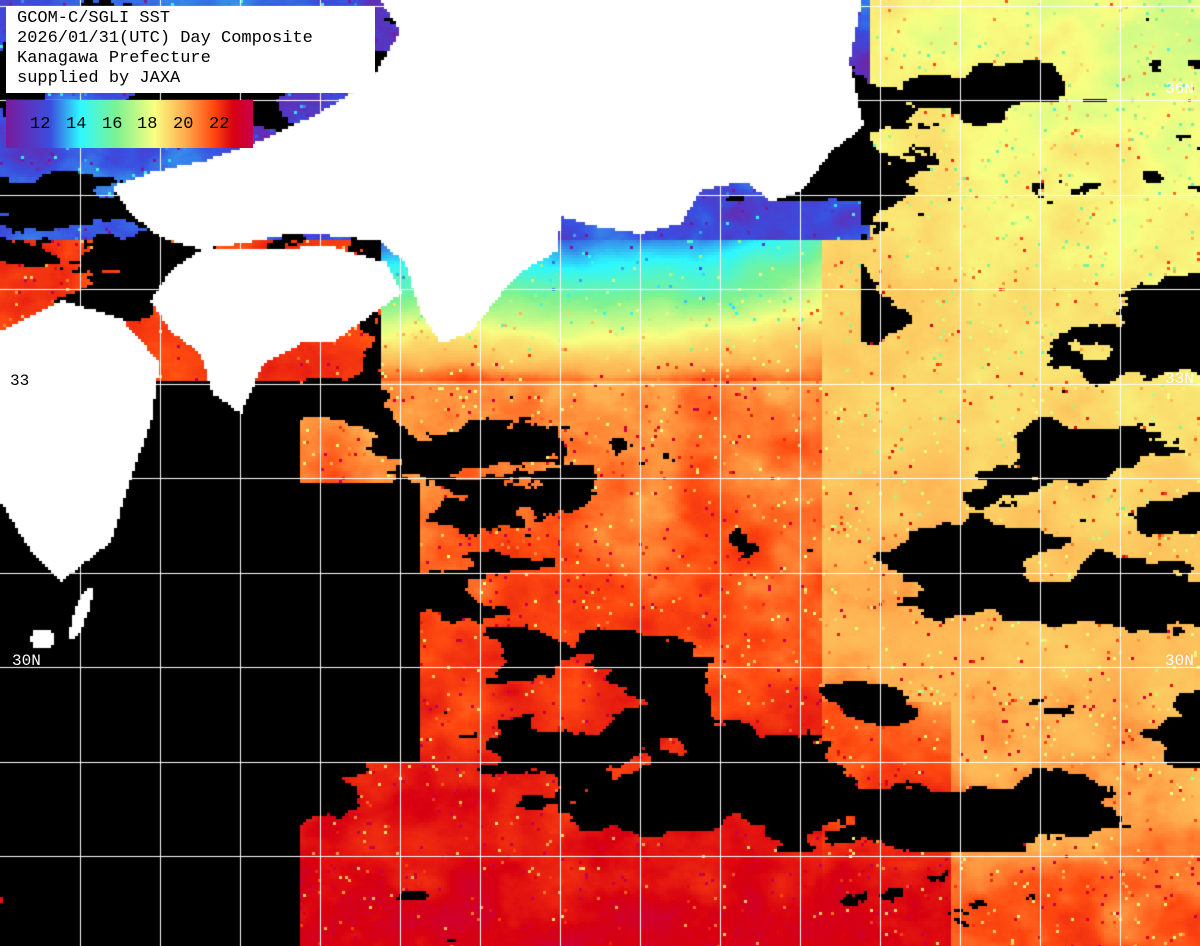  I want to click on lat-label-30n-right: 30N, so click(1179, 661).